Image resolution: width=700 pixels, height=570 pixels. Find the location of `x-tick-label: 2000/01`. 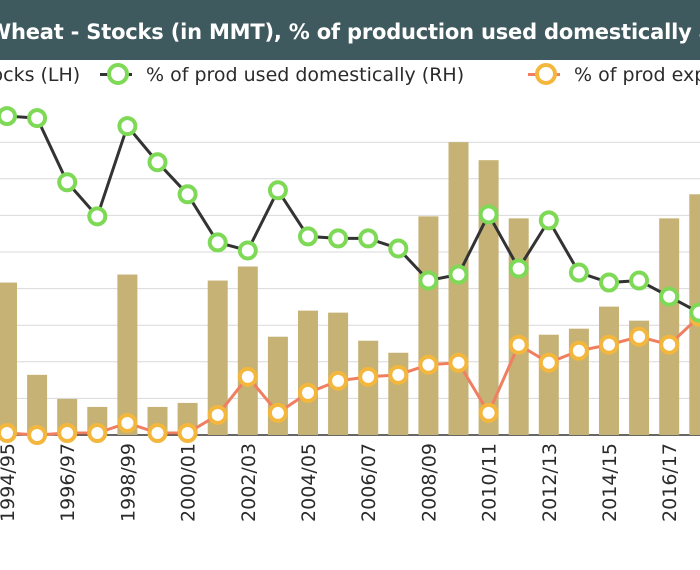

x-tick-label: 2000/01 is located at coordinates (189, 482).